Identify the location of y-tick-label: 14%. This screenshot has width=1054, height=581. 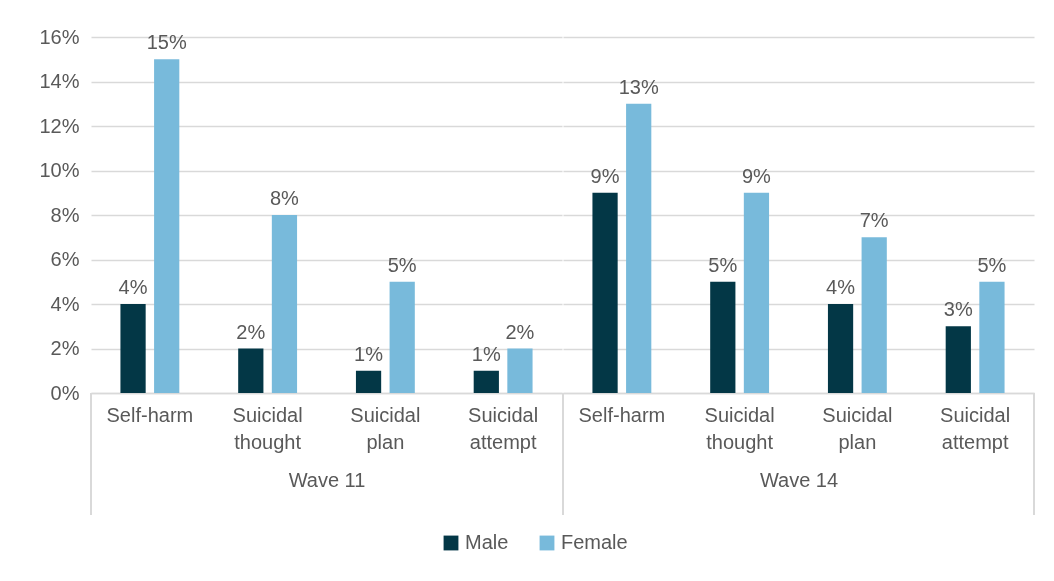
(59, 81).